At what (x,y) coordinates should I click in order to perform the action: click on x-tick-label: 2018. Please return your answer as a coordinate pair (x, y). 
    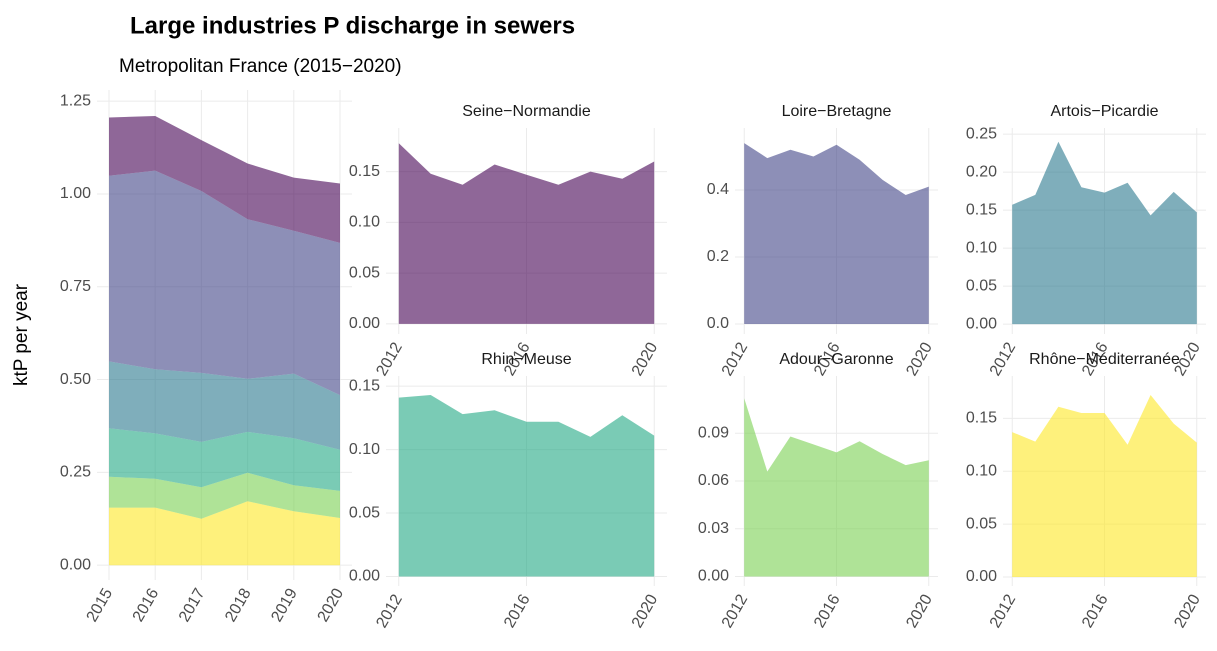
    Looking at the image, I should click on (238, 605).